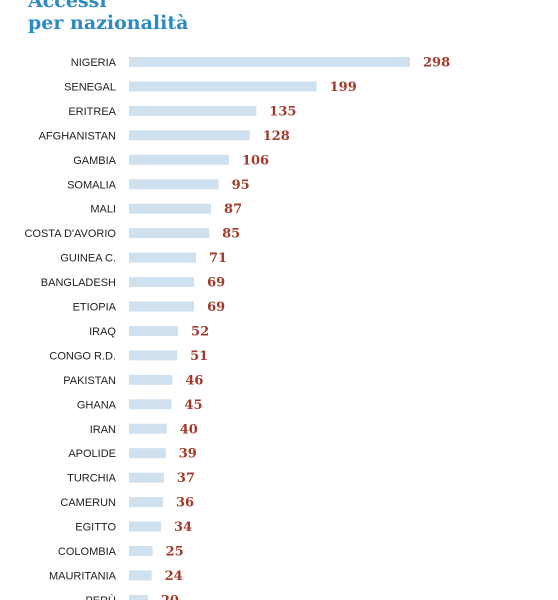 Image resolution: width=558 pixels, height=600 pixels. What do you see at coordinates (77, 136) in the screenshot?
I see `category-label-afghanistan: AFGHANISTAN` at bounding box center [77, 136].